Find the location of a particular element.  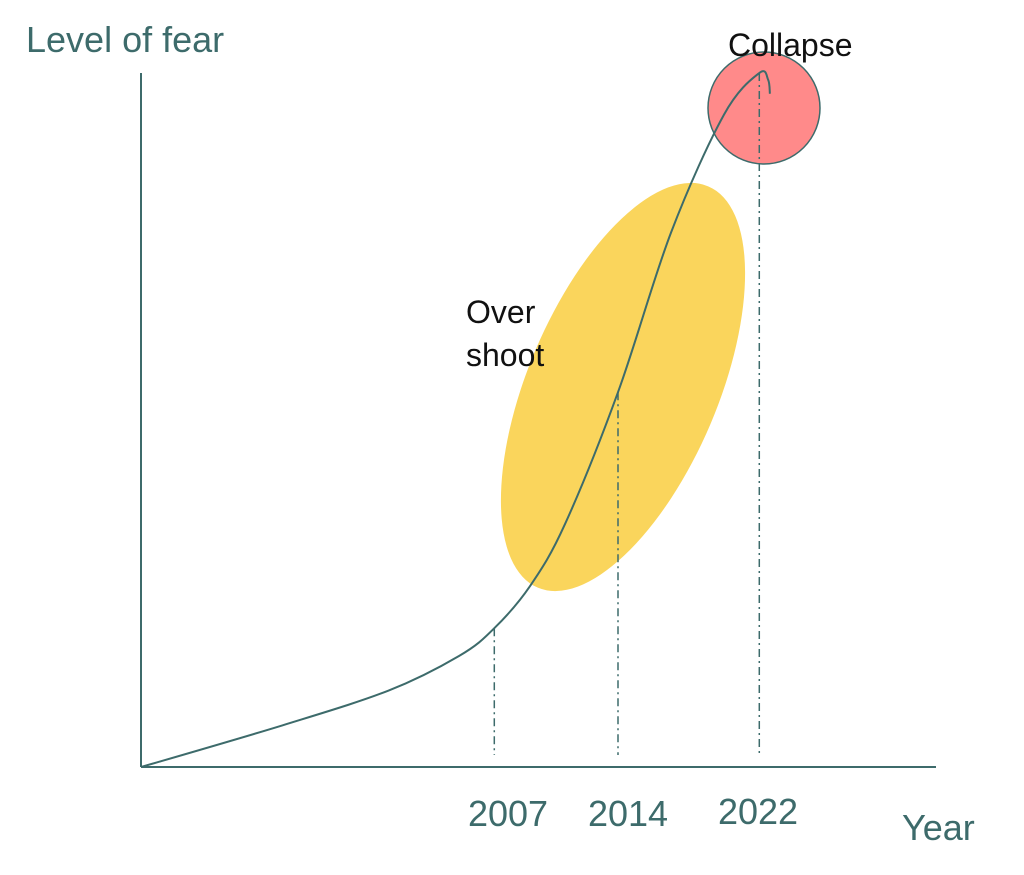

collapse-circle is located at coordinates (764, 108).